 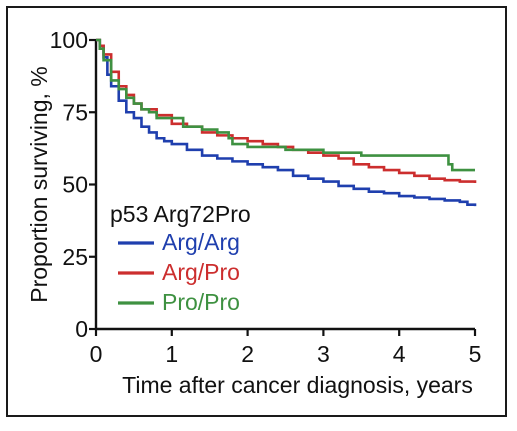 I want to click on legend-title: p53 Arg72Pro, so click(x=180, y=214).